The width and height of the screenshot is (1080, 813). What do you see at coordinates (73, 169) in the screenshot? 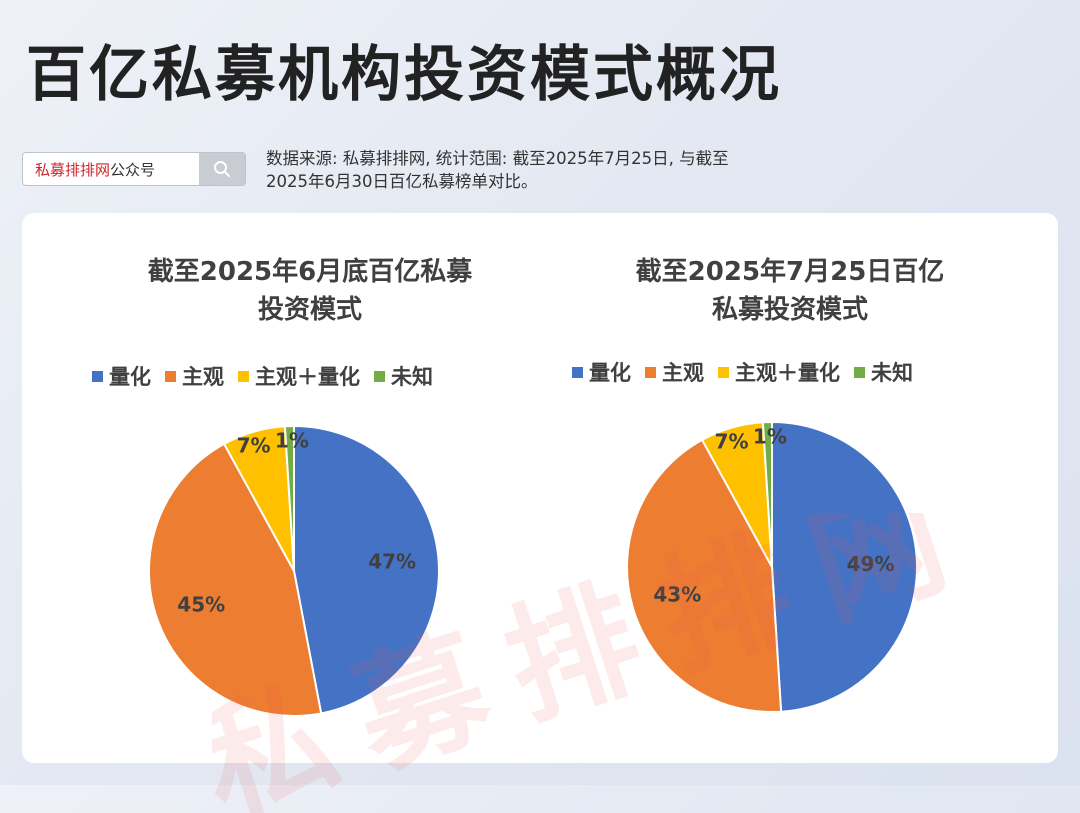
I see `search-brand: 私募排排网` at bounding box center [73, 169].